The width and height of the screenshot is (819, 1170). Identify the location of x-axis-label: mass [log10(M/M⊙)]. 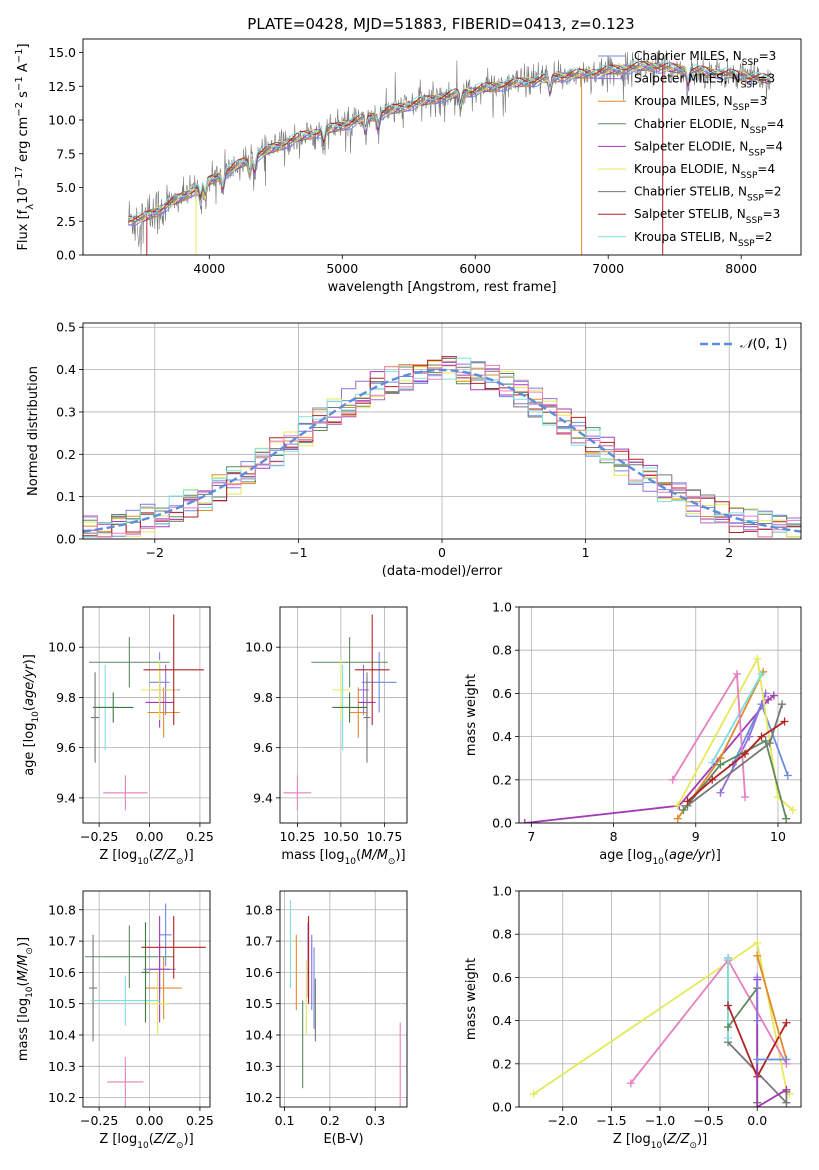
(343, 857).